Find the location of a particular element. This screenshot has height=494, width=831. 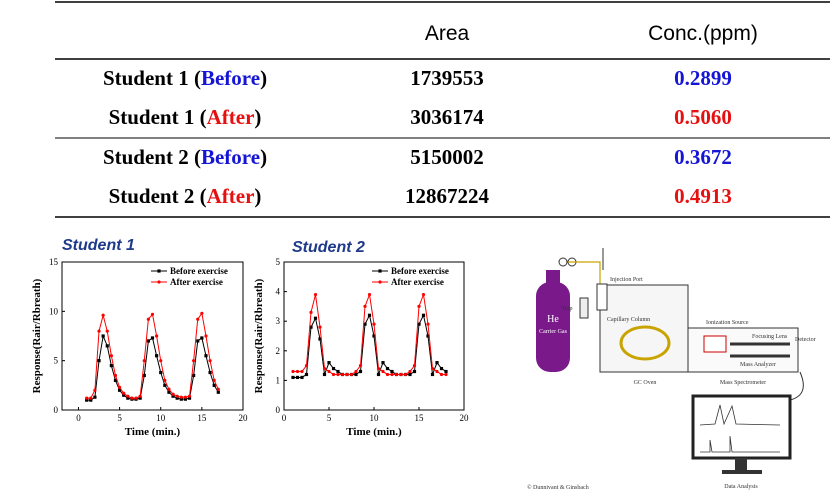

x-tick-label: 5 is located at coordinates (329, 418).